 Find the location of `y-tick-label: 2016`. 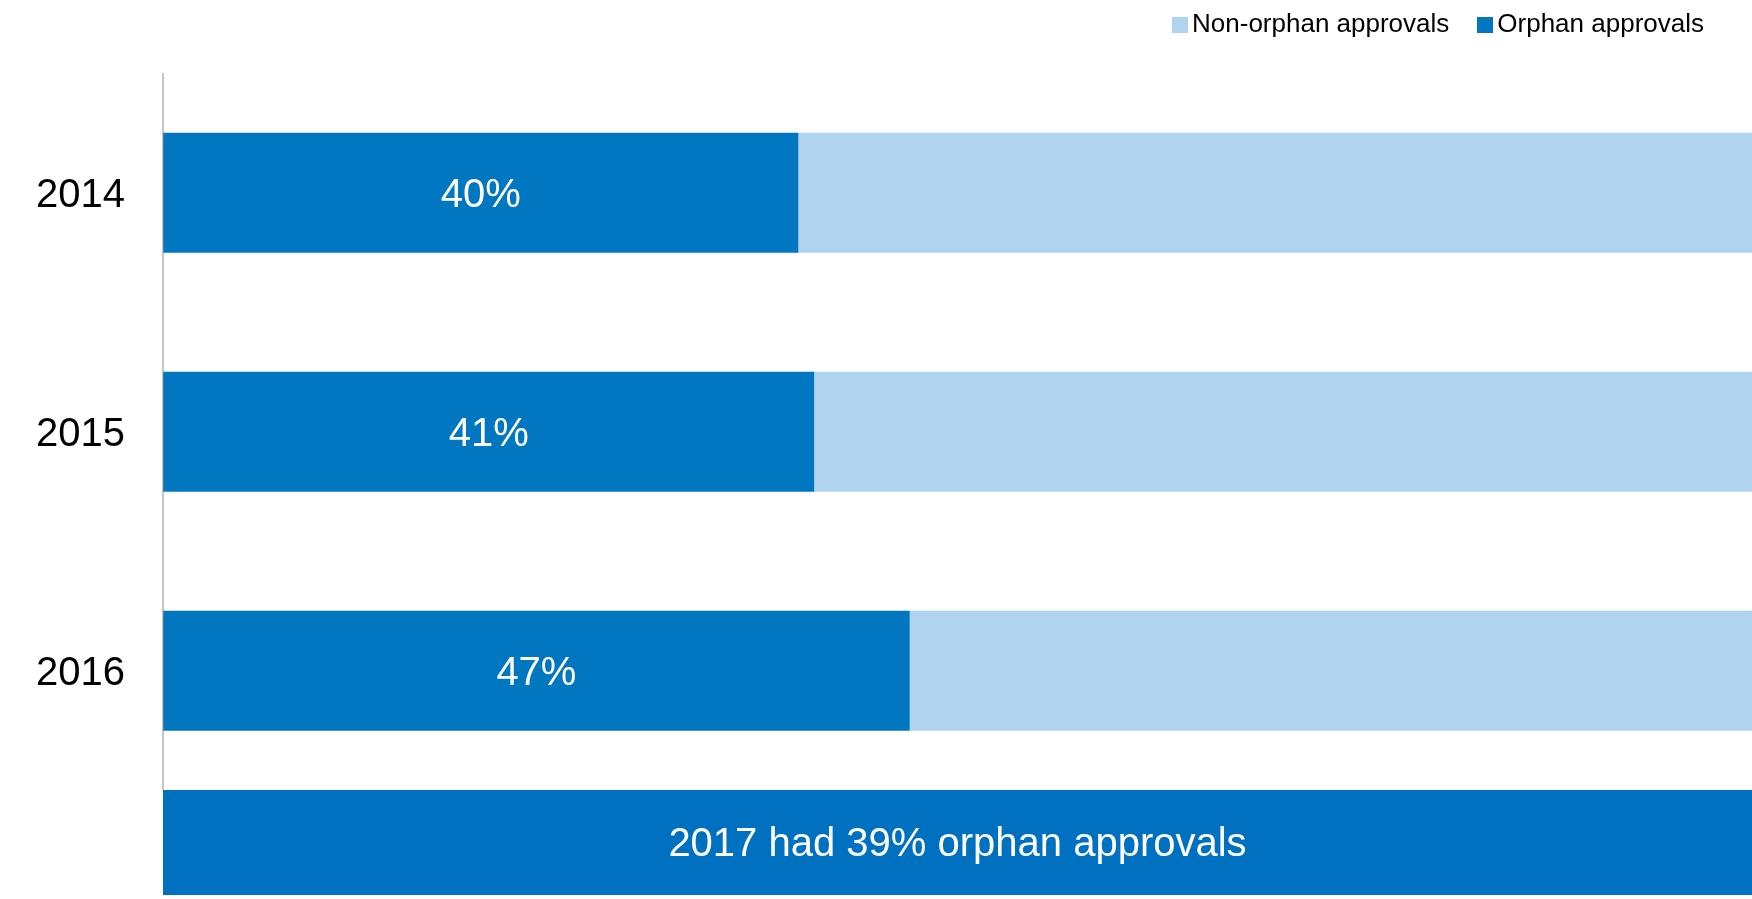

y-tick-label: 2016 is located at coordinates (80, 670).